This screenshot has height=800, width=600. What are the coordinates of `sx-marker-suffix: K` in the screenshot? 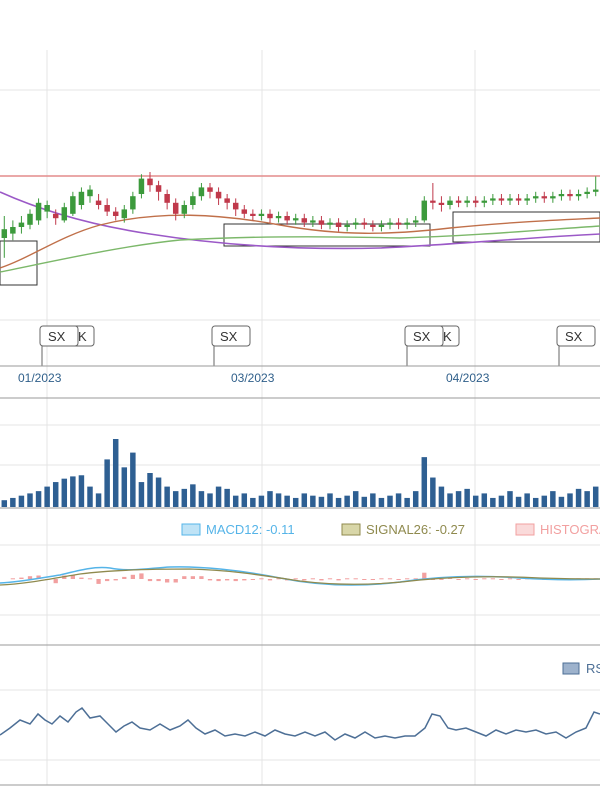 It's located at (447, 336).